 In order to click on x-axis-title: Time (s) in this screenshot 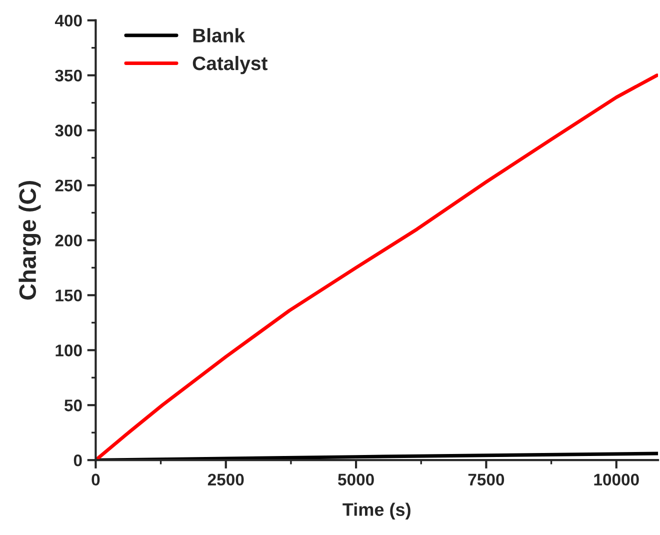, I will do `click(376, 511)`.